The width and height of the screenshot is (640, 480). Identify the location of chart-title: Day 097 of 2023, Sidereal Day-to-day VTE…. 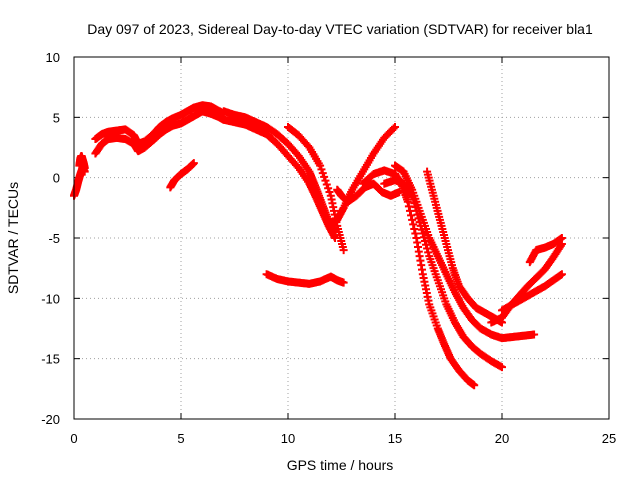
(340, 29).